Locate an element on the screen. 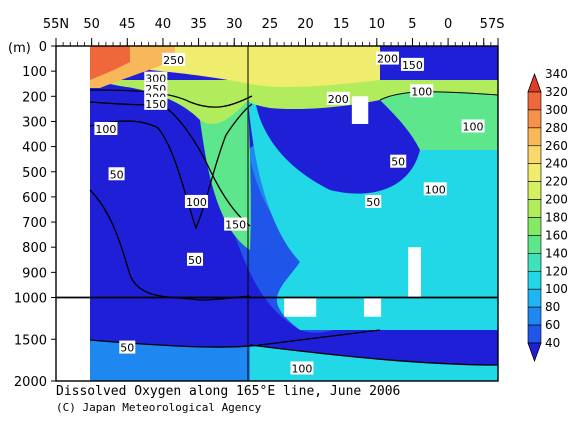  y-tick-label: 0 is located at coordinates (43, 47).